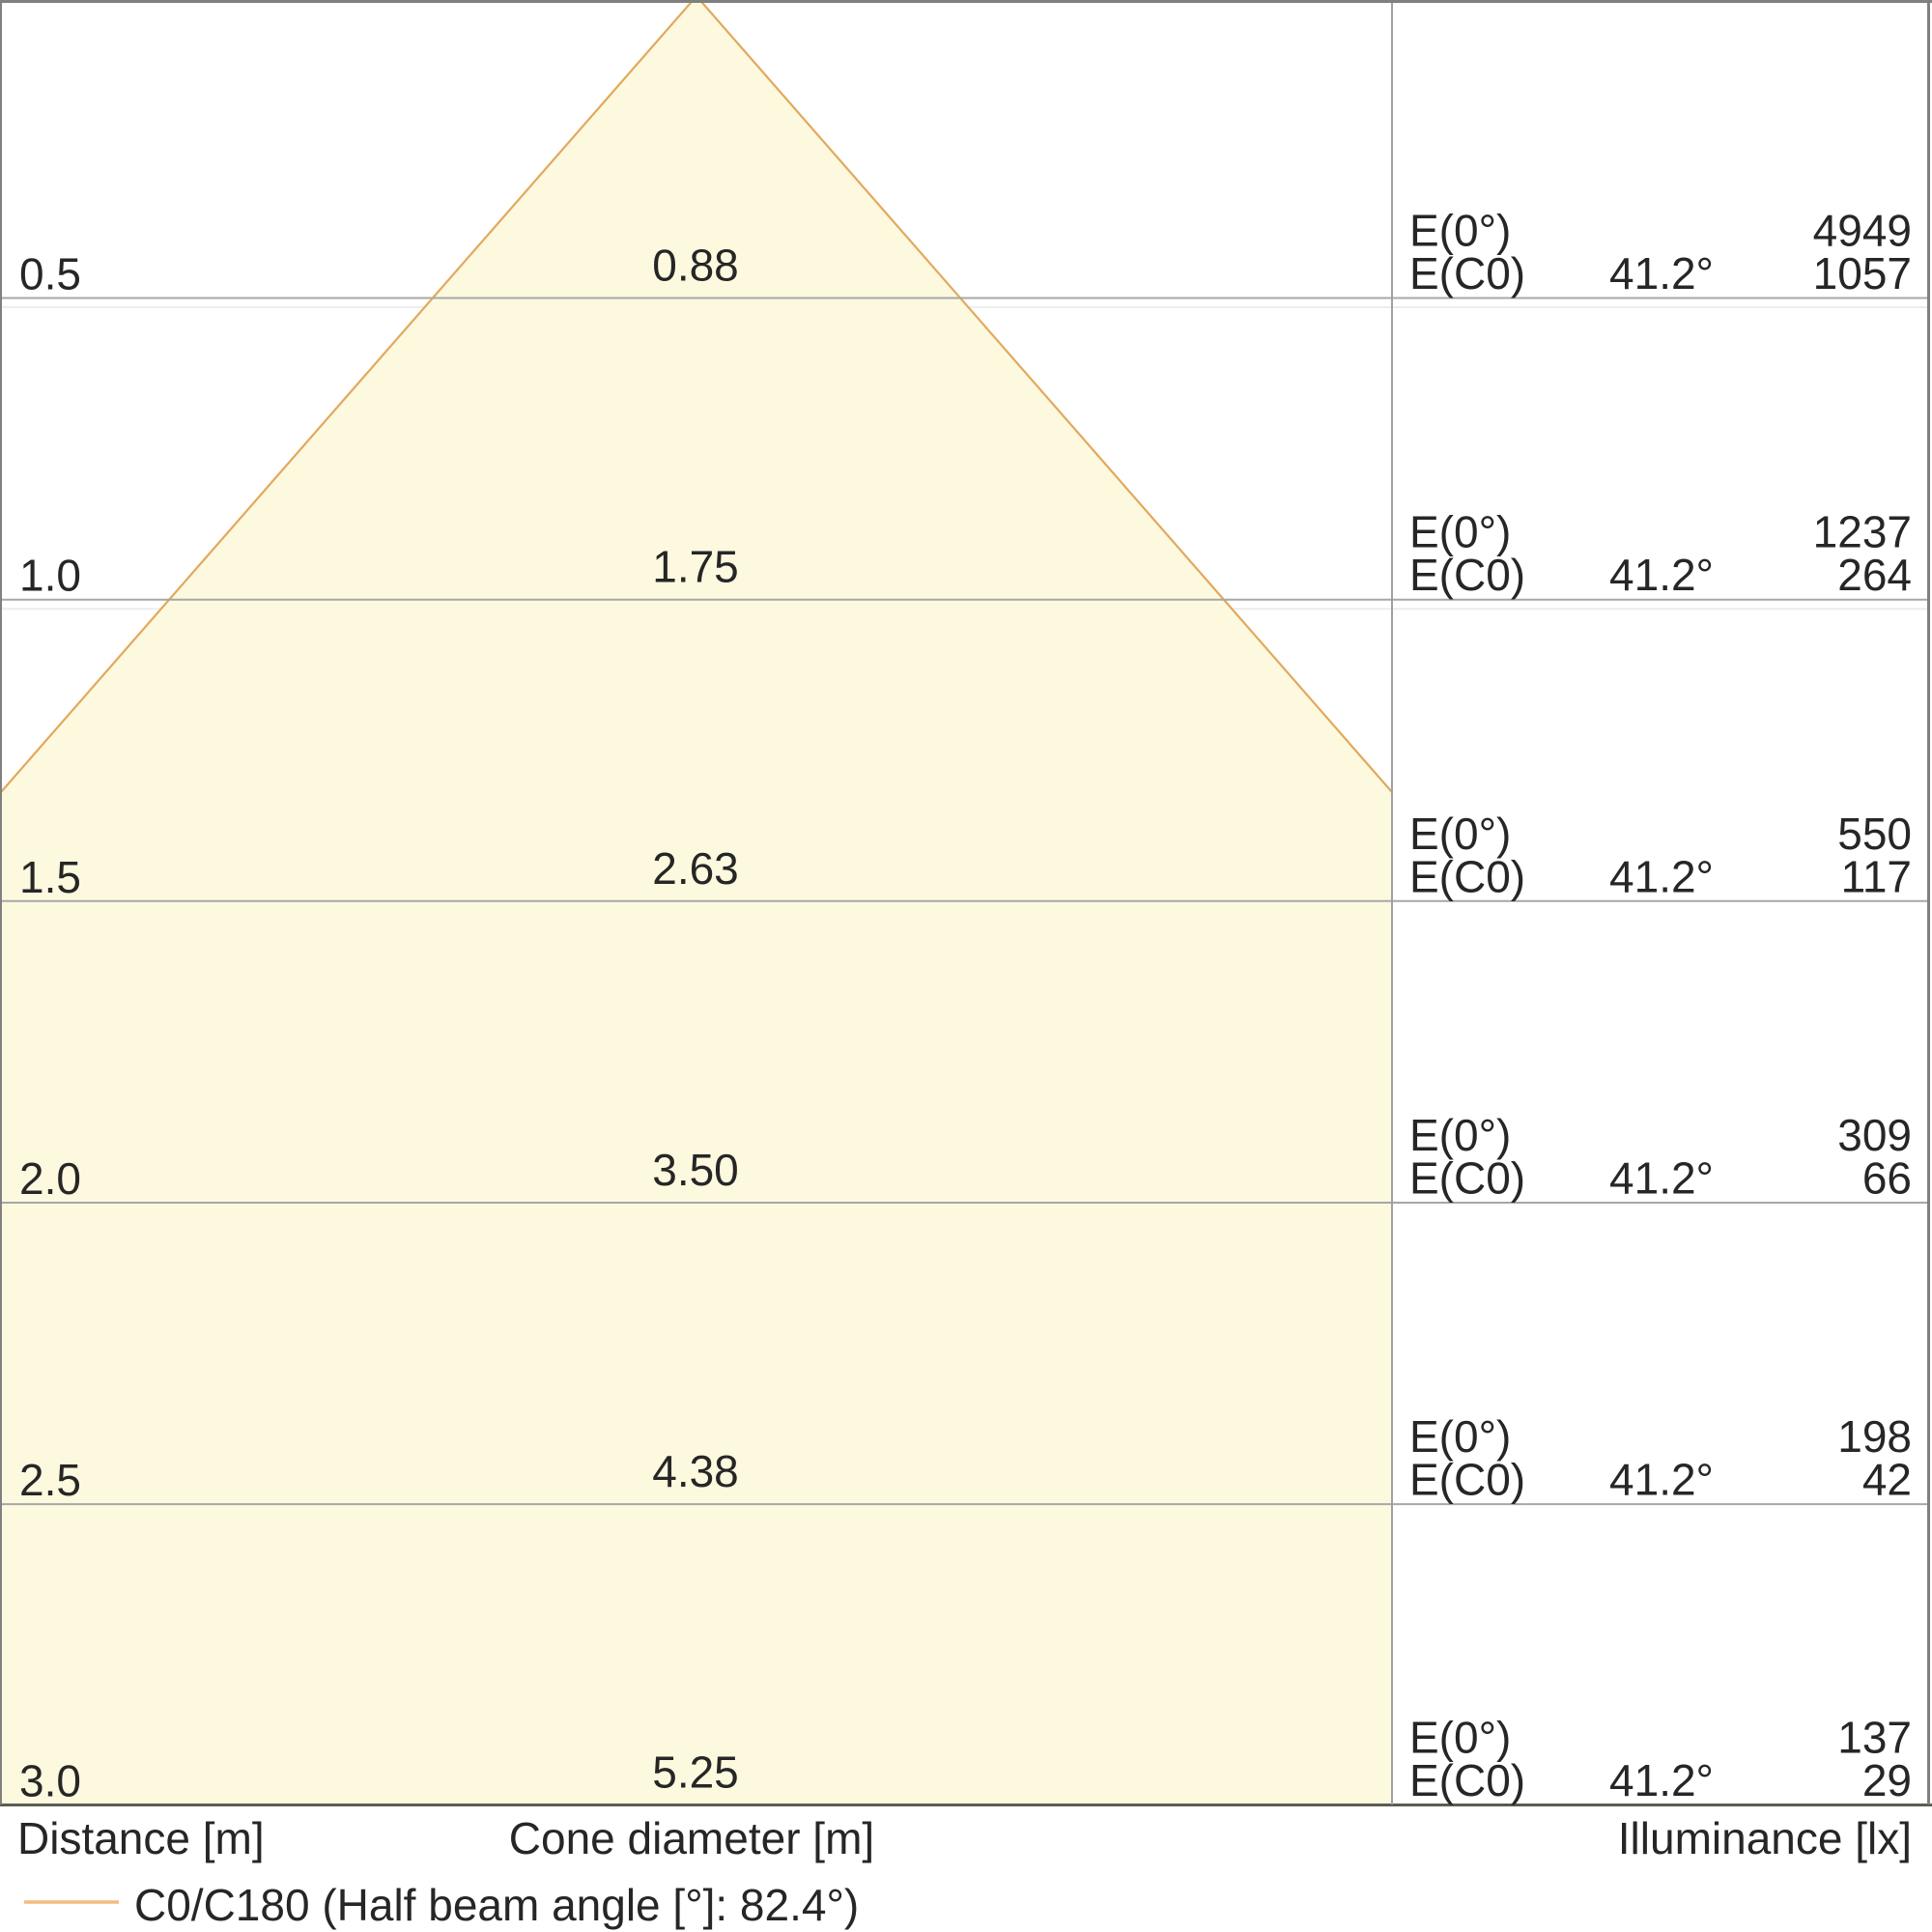 The width and height of the screenshot is (1932, 1932). What do you see at coordinates (1862, 532) in the screenshot?
I see `svg-text: 1237` at bounding box center [1862, 532].